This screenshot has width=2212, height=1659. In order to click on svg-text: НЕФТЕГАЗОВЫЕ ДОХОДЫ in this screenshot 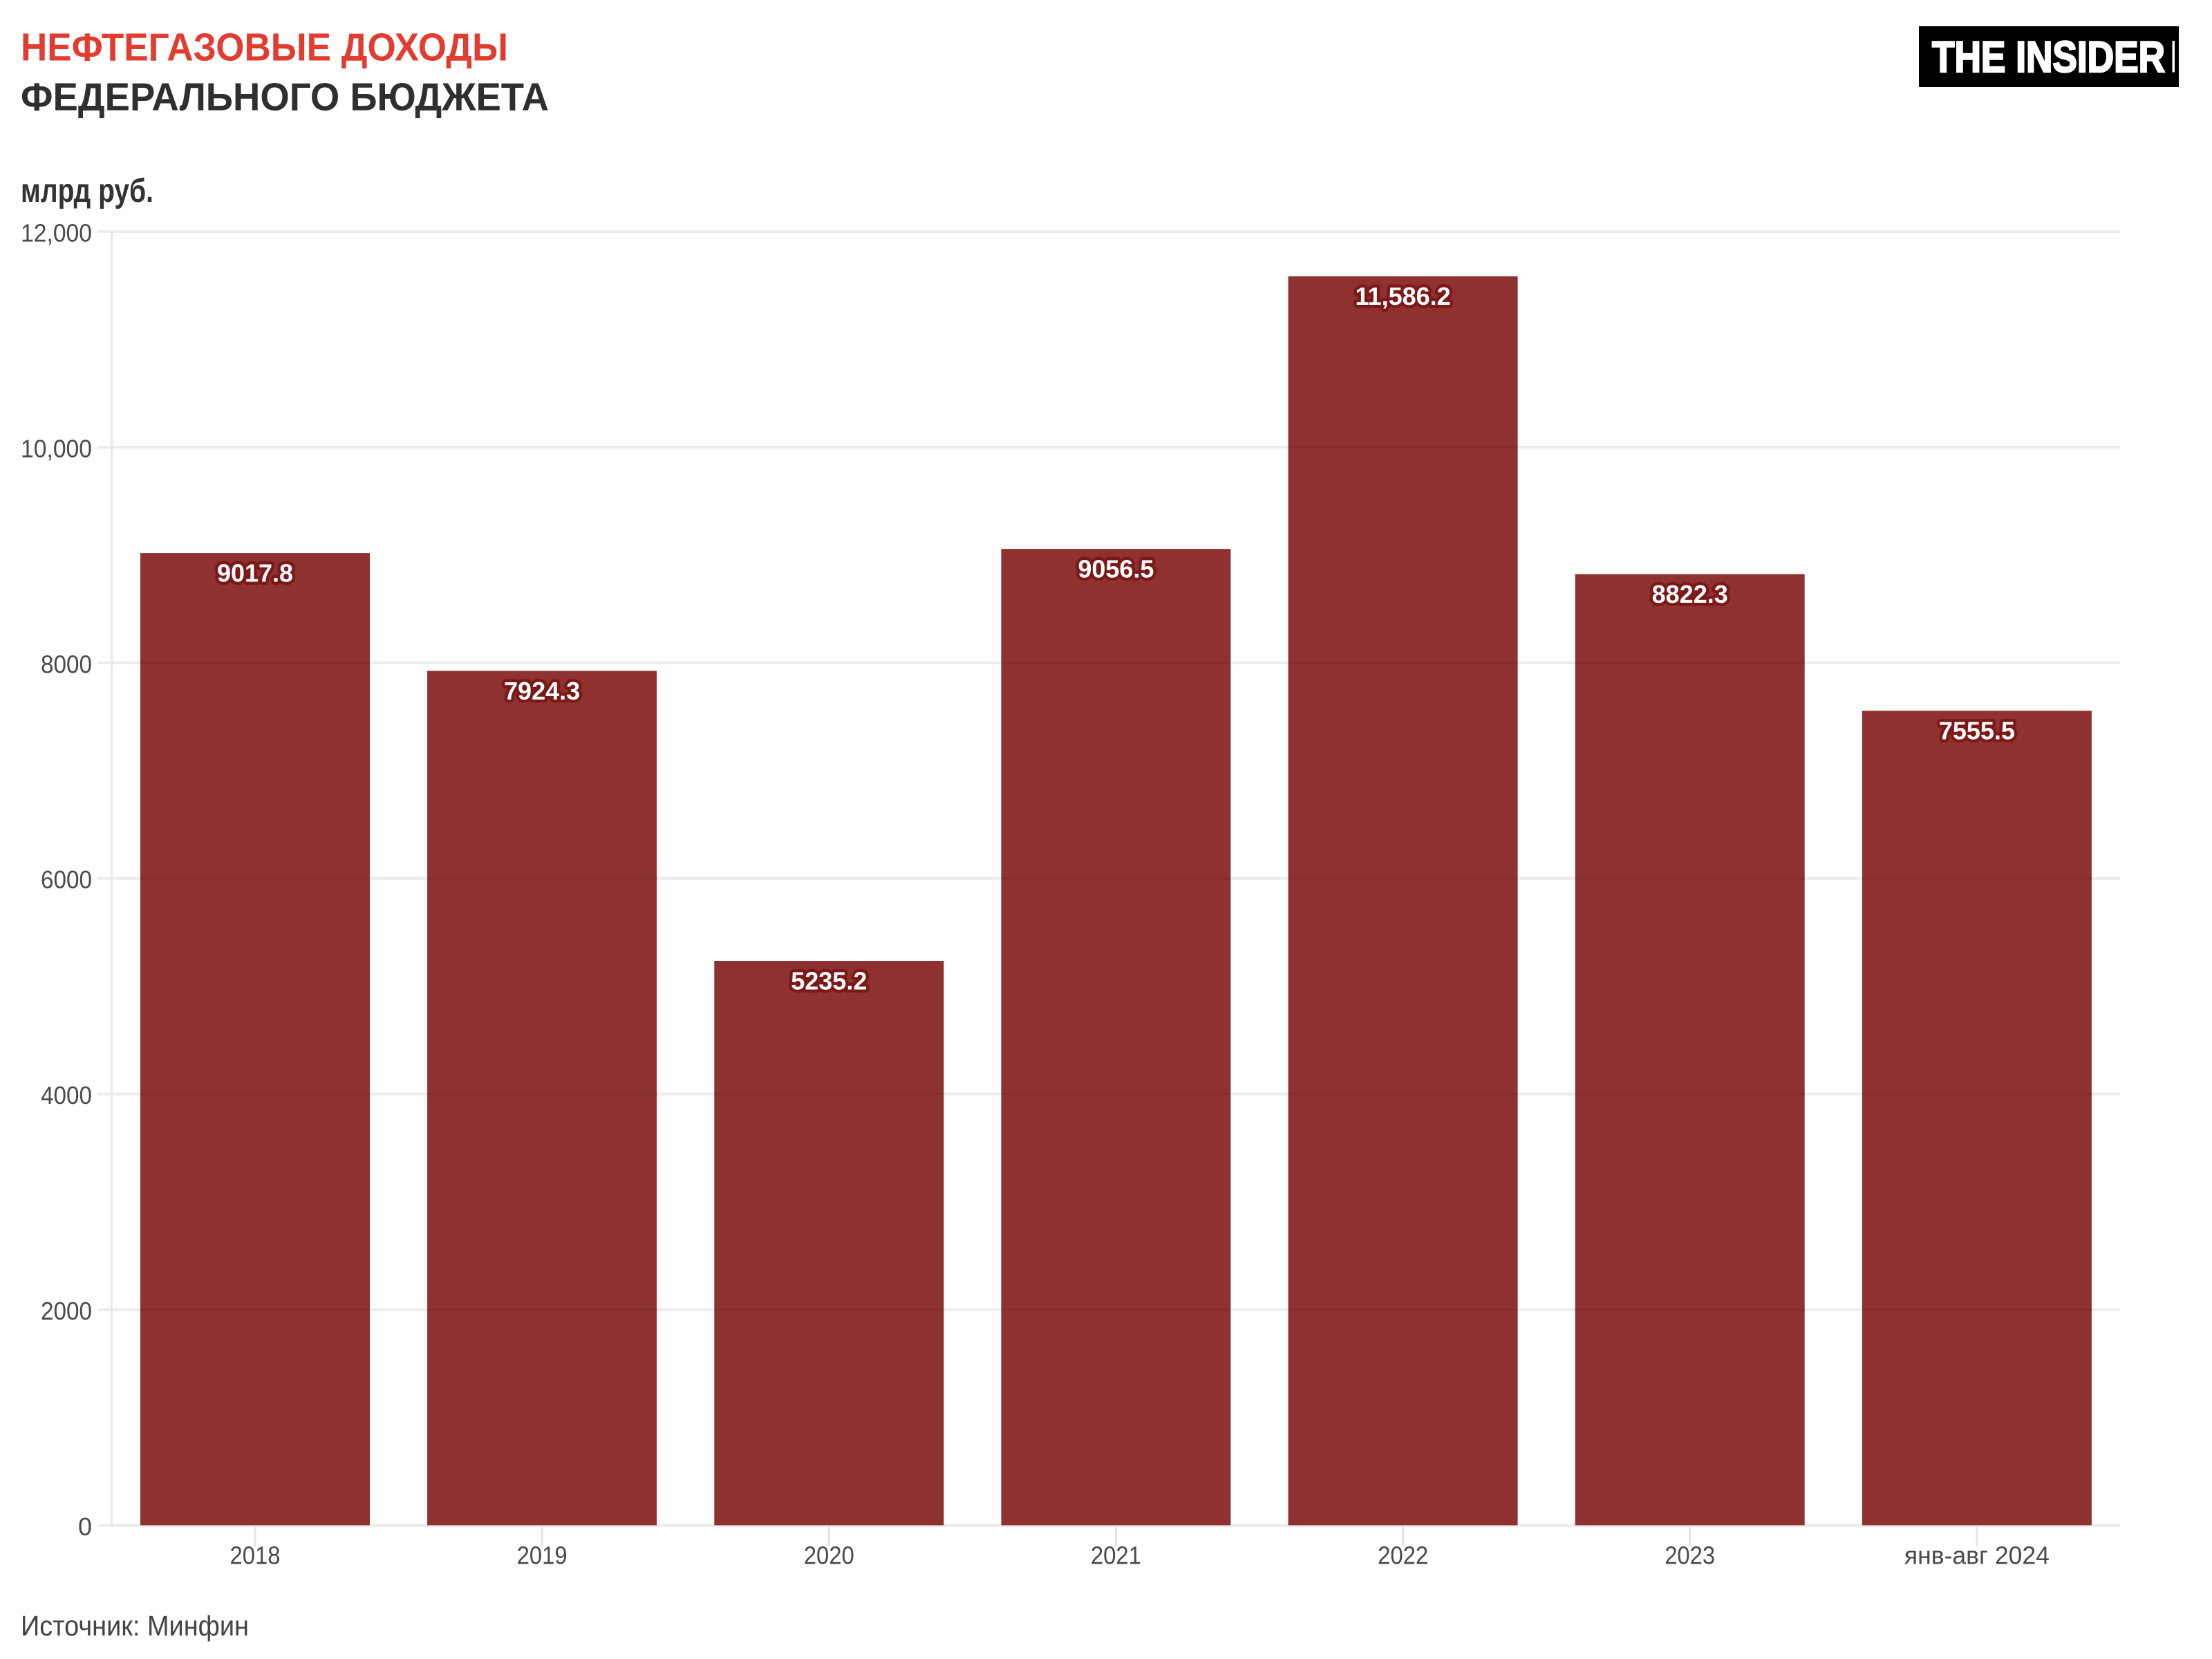, I will do `click(264, 48)`.